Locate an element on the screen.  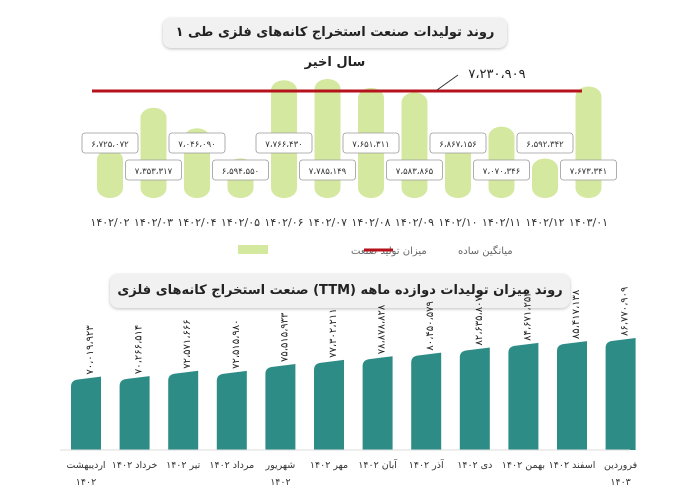
chart1-x-tick: ۱۴۰۲/۰۴ is located at coordinates (196, 222).